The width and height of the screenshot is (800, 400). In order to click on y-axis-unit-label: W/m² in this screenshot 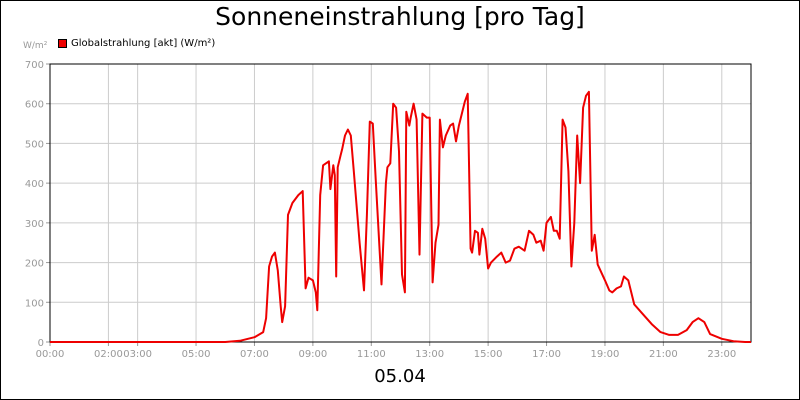, I will do `click(35, 46)`.